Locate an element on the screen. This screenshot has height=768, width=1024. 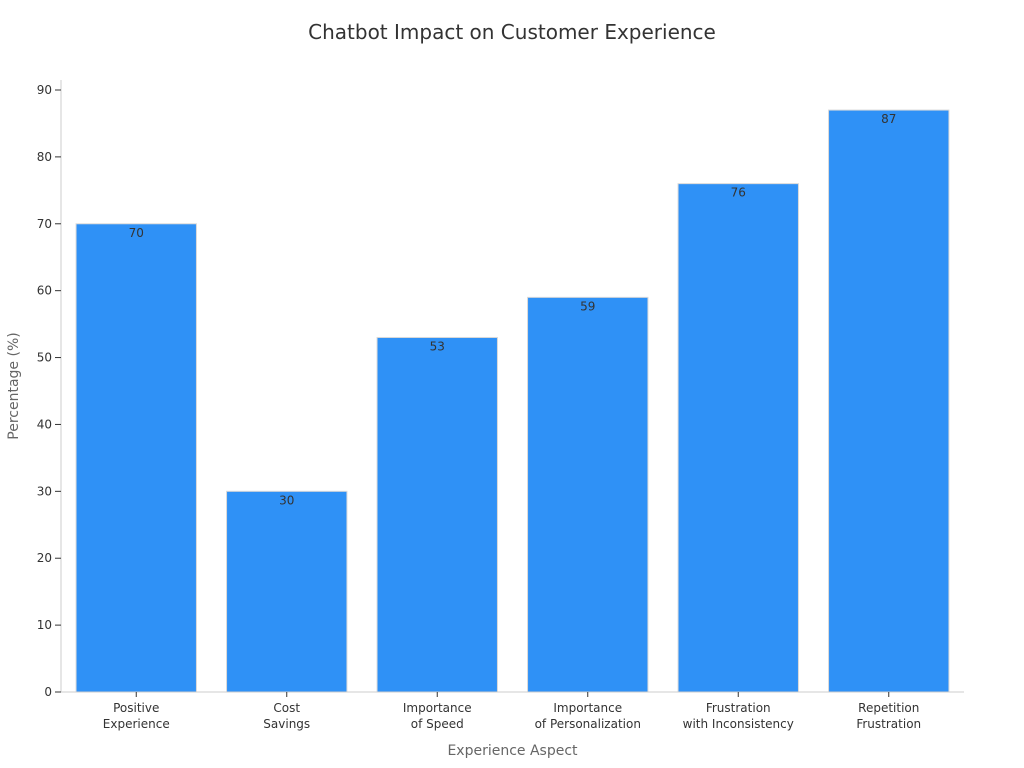
x-tick-label: Cost Savings is located at coordinates (286, 716).